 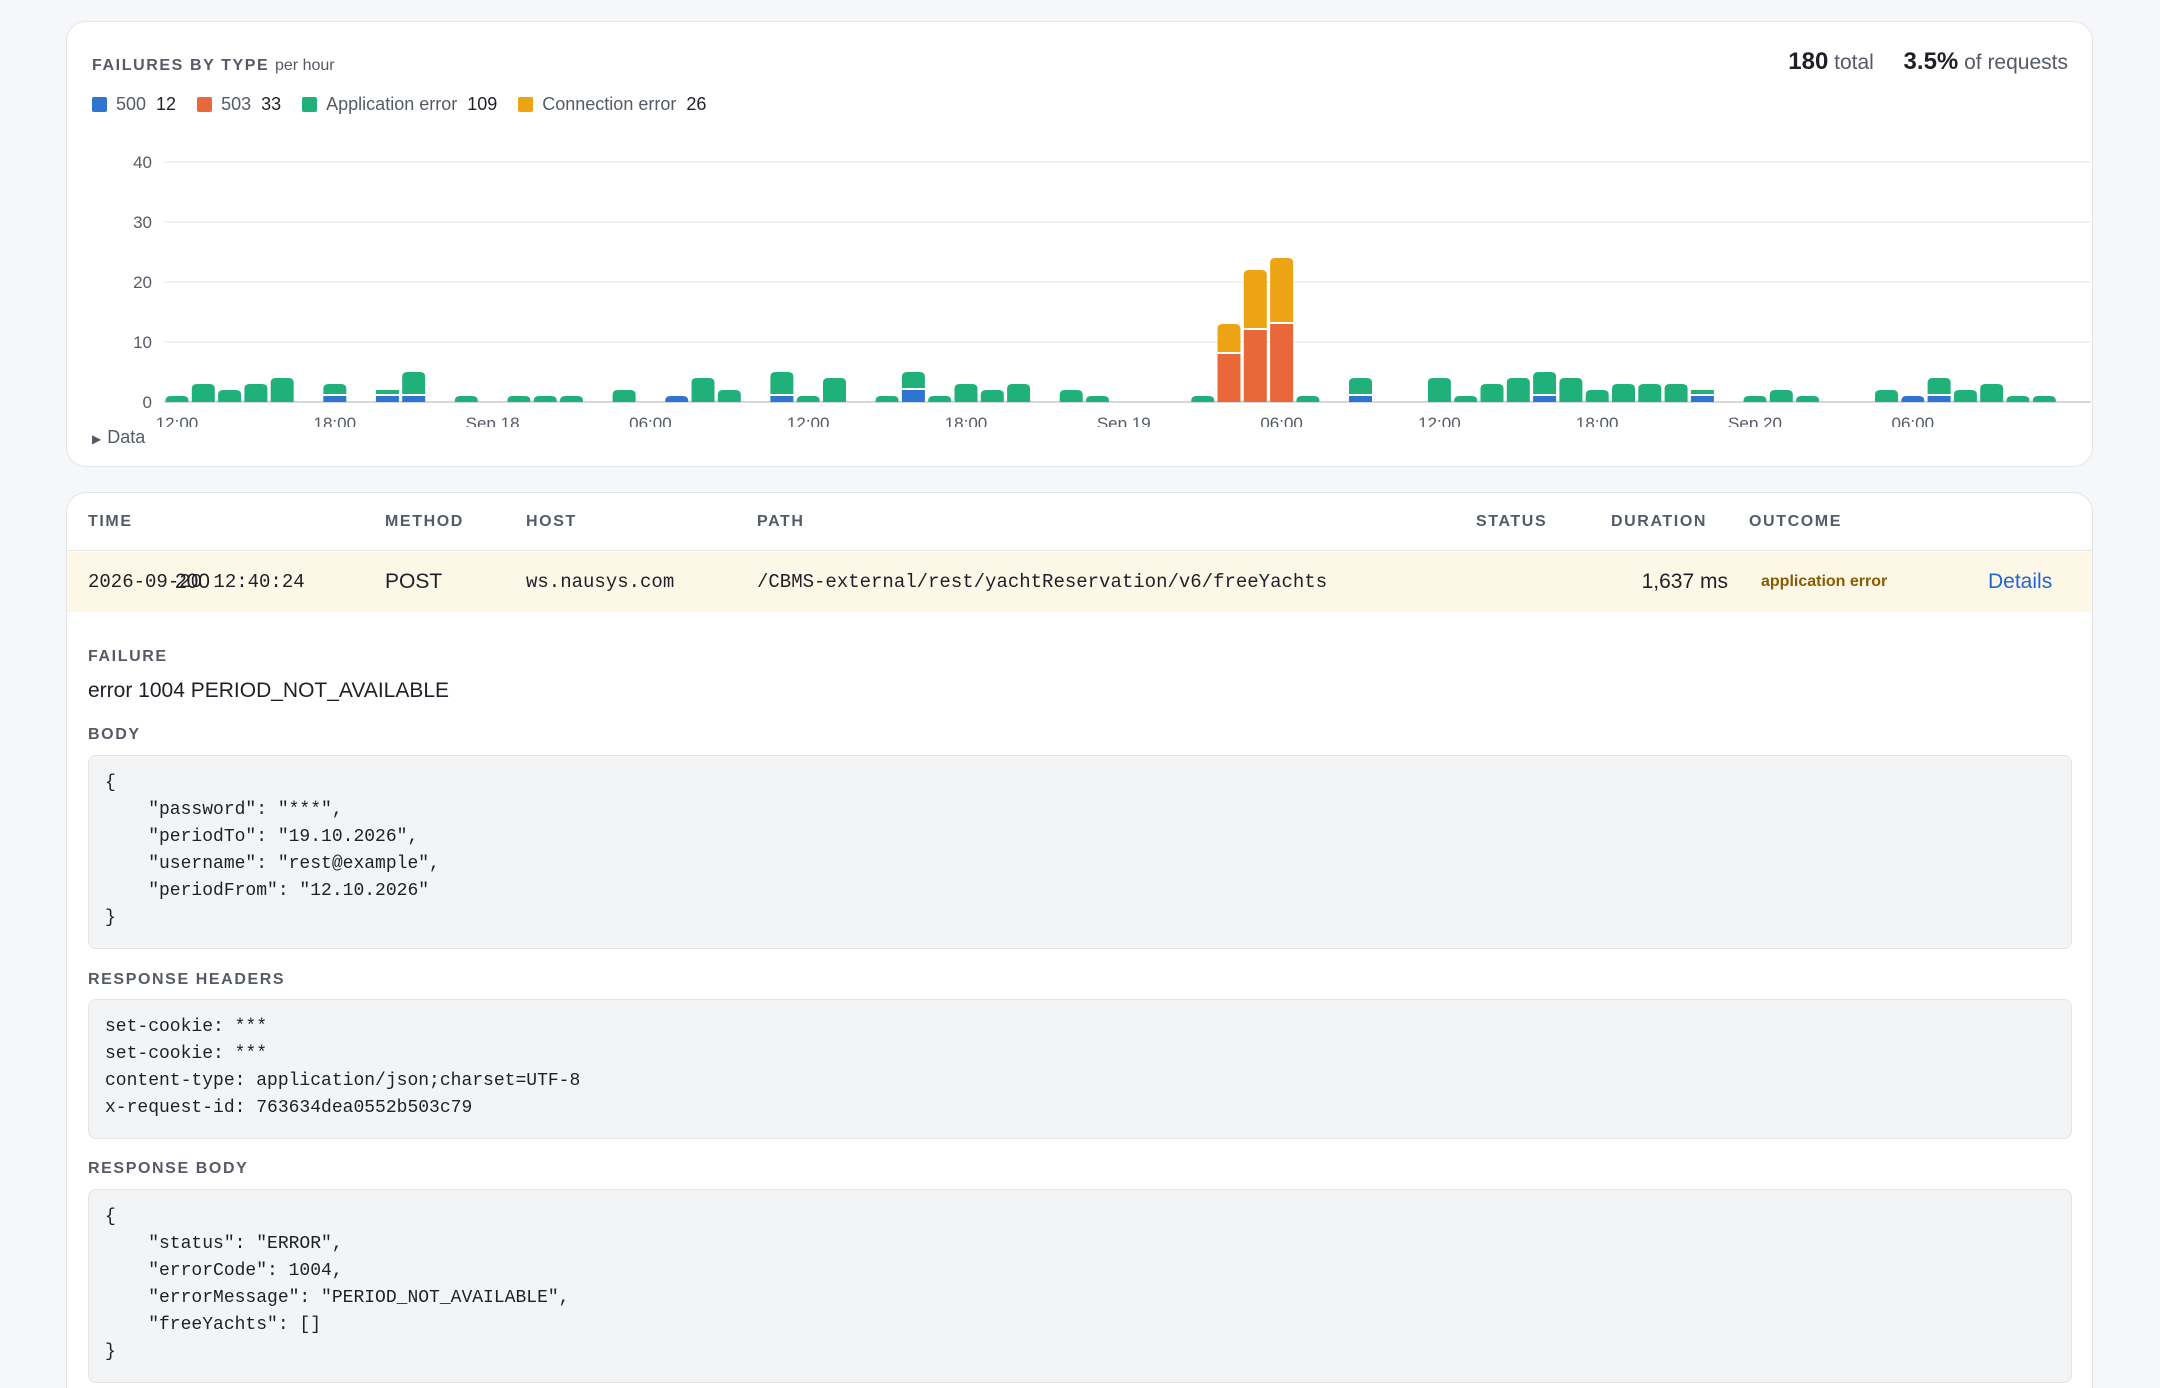 I want to click on details-link: Details, so click(x=2020, y=581).